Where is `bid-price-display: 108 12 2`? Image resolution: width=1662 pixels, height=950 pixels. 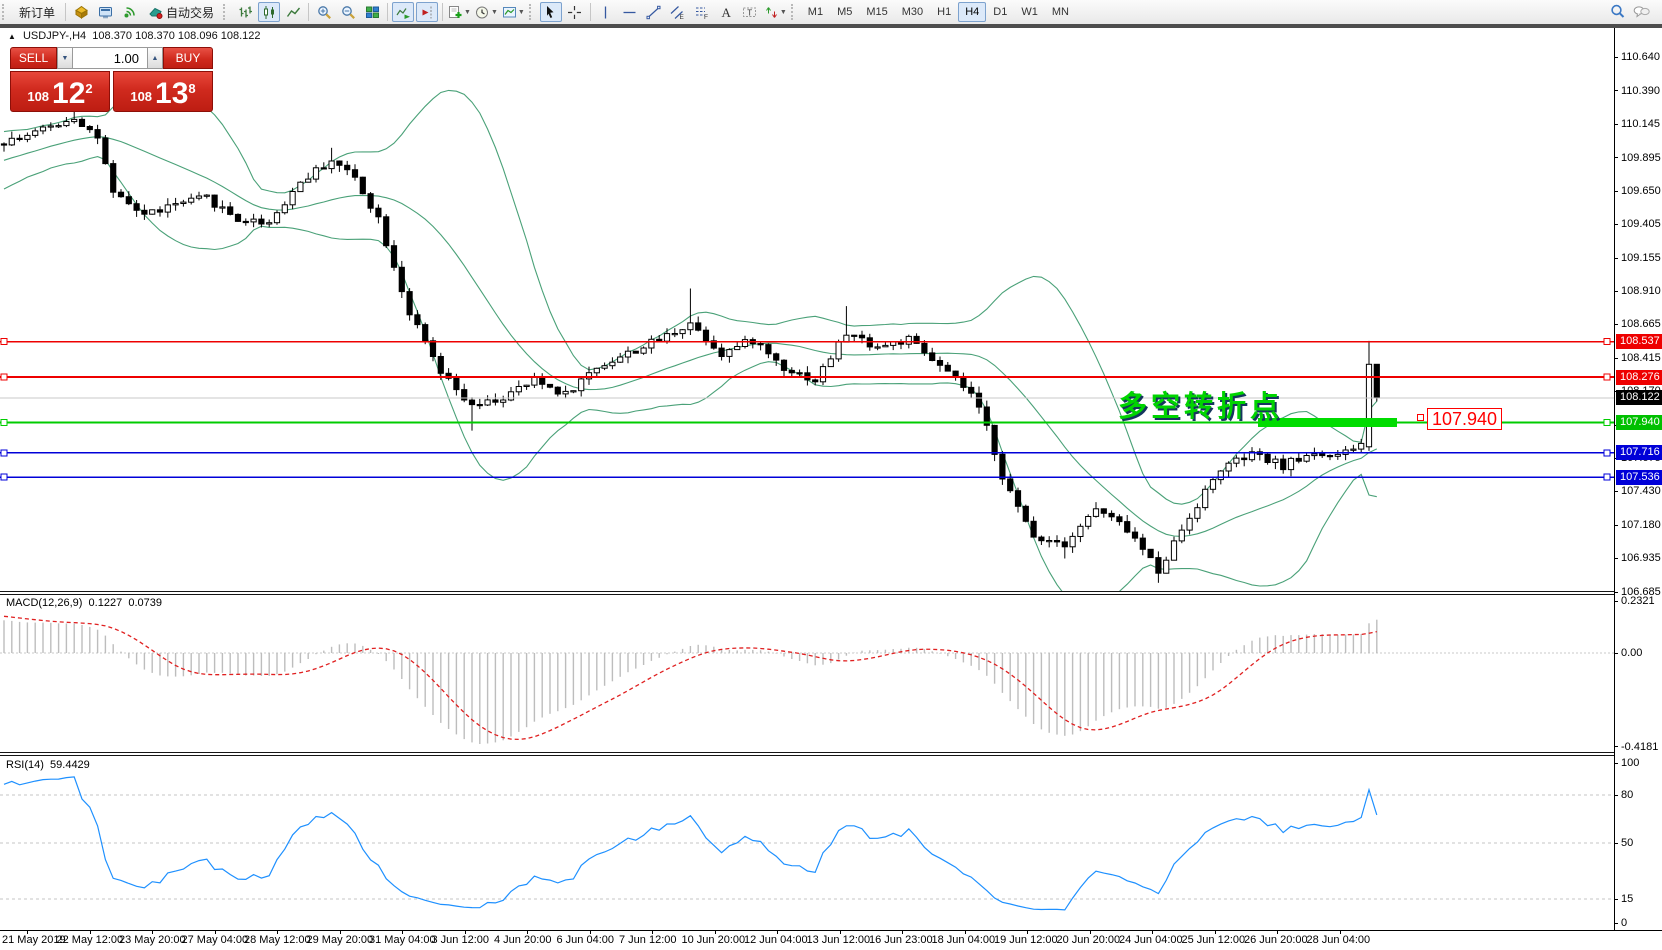
bid-price-display: 108 12 2 is located at coordinates (60, 91).